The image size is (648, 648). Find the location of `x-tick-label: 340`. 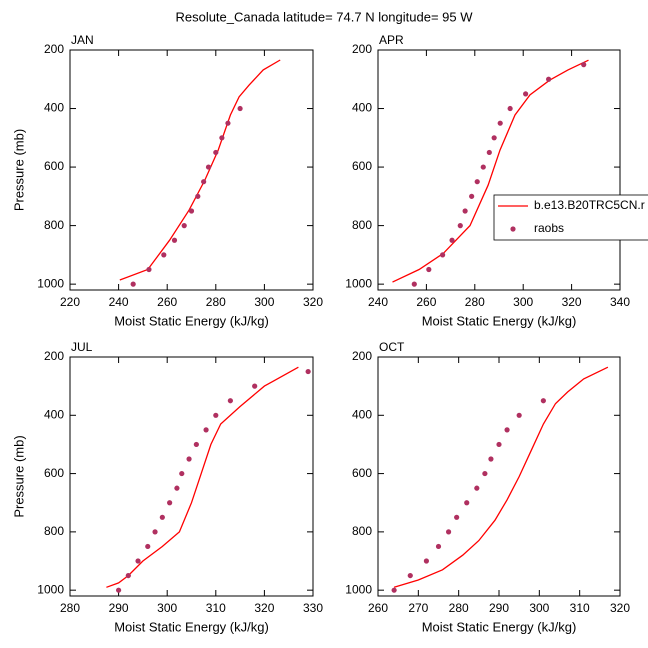

x-tick-label: 340 is located at coordinates (620, 302).